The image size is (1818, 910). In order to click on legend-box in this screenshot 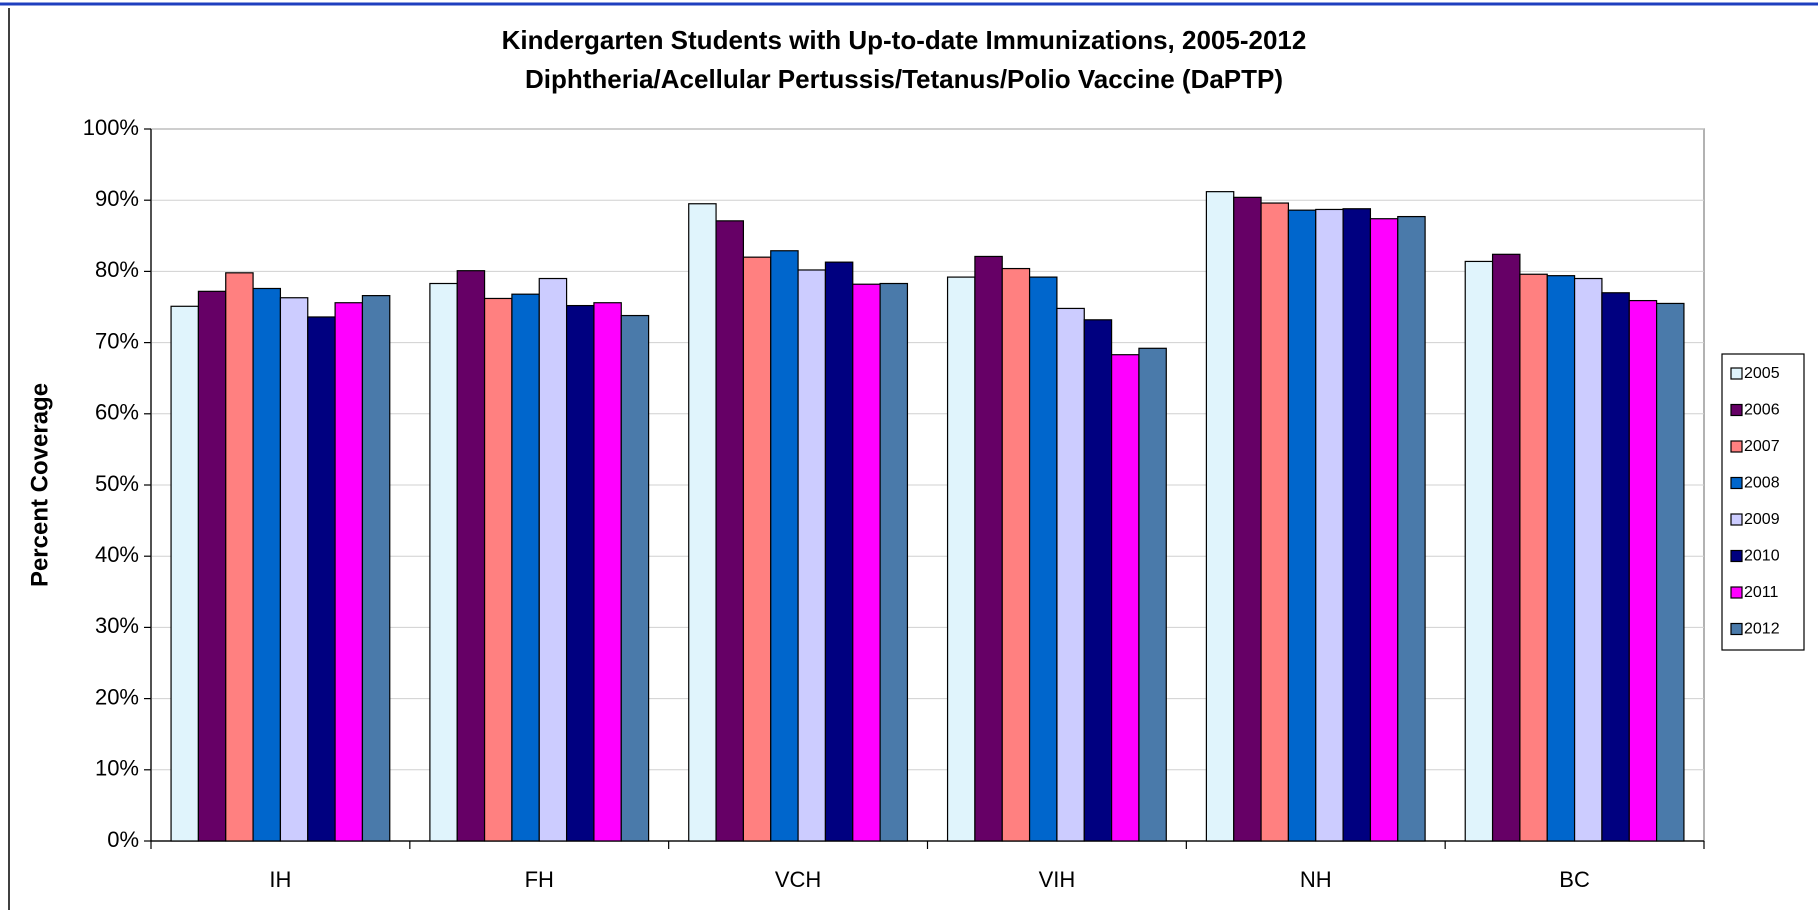, I will do `click(1763, 502)`.